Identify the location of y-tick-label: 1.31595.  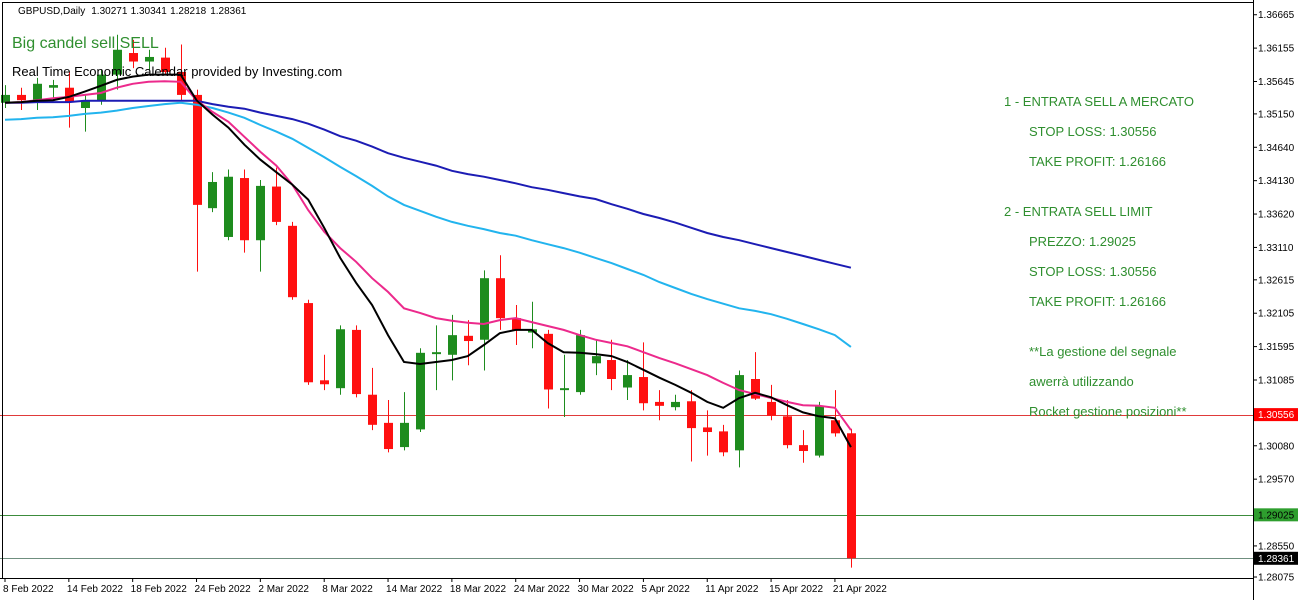
(1276, 347).